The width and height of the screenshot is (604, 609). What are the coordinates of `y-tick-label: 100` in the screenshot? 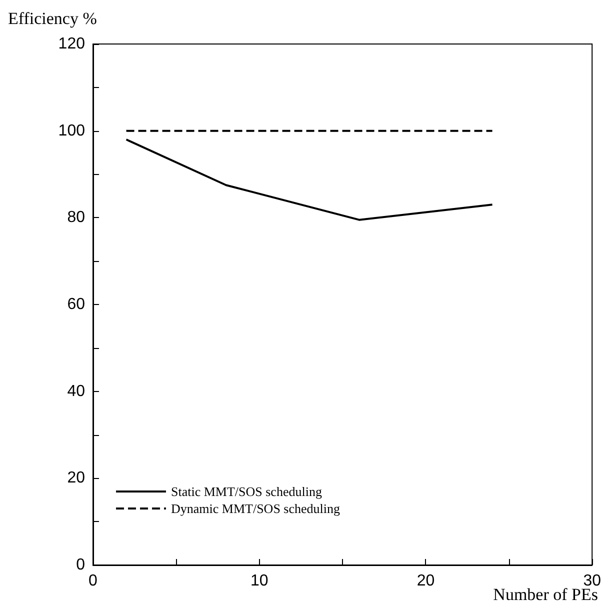 It's located at (72, 131).